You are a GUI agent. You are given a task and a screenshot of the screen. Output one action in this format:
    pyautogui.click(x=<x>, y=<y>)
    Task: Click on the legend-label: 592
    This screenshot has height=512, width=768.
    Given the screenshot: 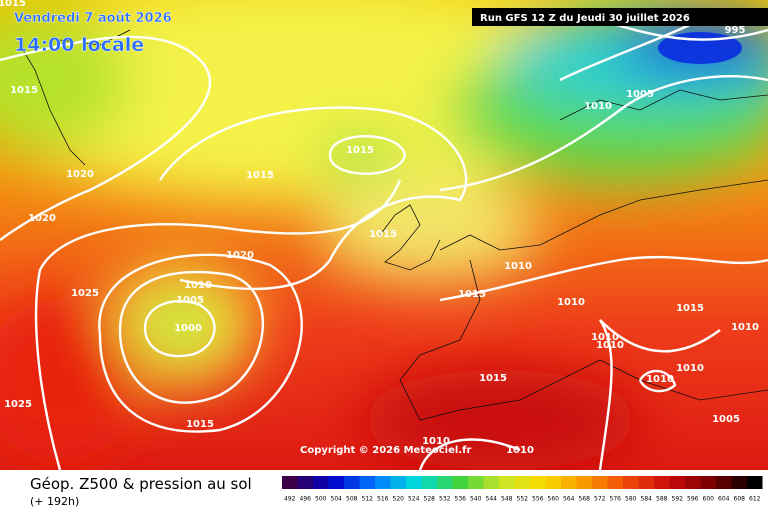 What is the action you would take?
    pyautogui.click(x=678, y=499)
    